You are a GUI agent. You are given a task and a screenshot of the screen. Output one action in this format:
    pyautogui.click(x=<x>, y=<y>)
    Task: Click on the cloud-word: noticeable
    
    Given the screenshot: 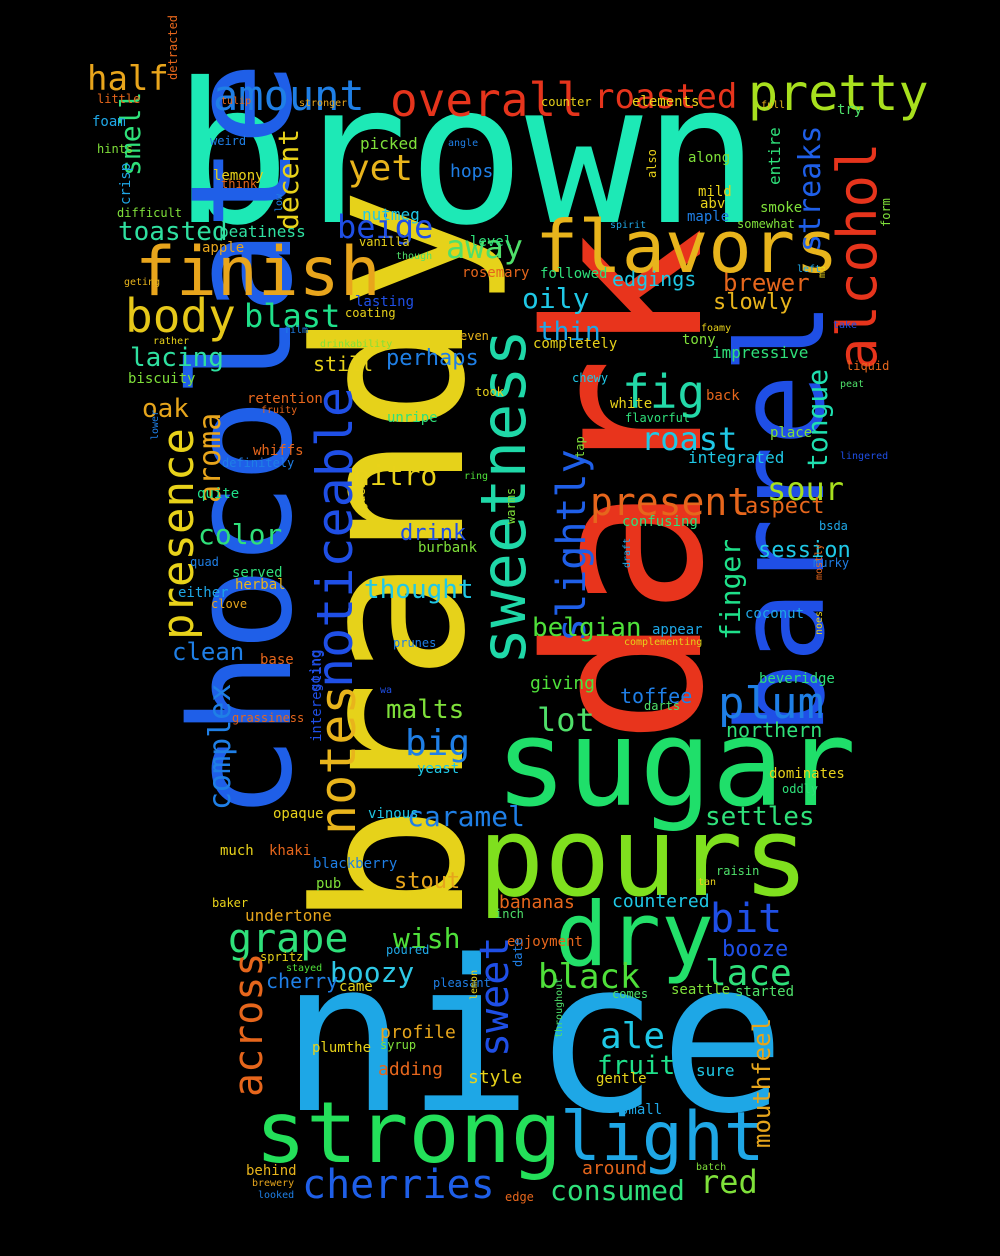 What is the action you would take?
    pyautogui.click(x=335, y=537)
    